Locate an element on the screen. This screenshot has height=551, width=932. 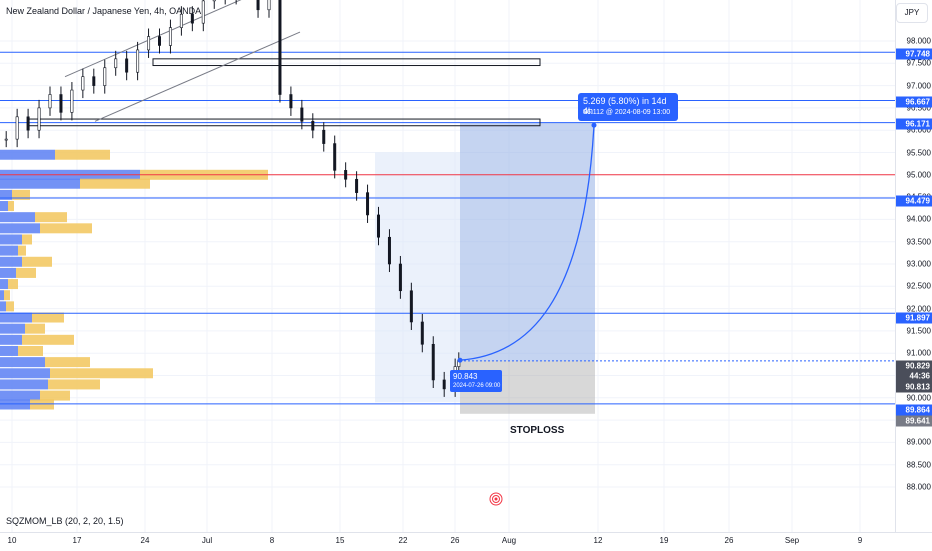
price-tick: 96.000 is located at coordinates (918, 130).